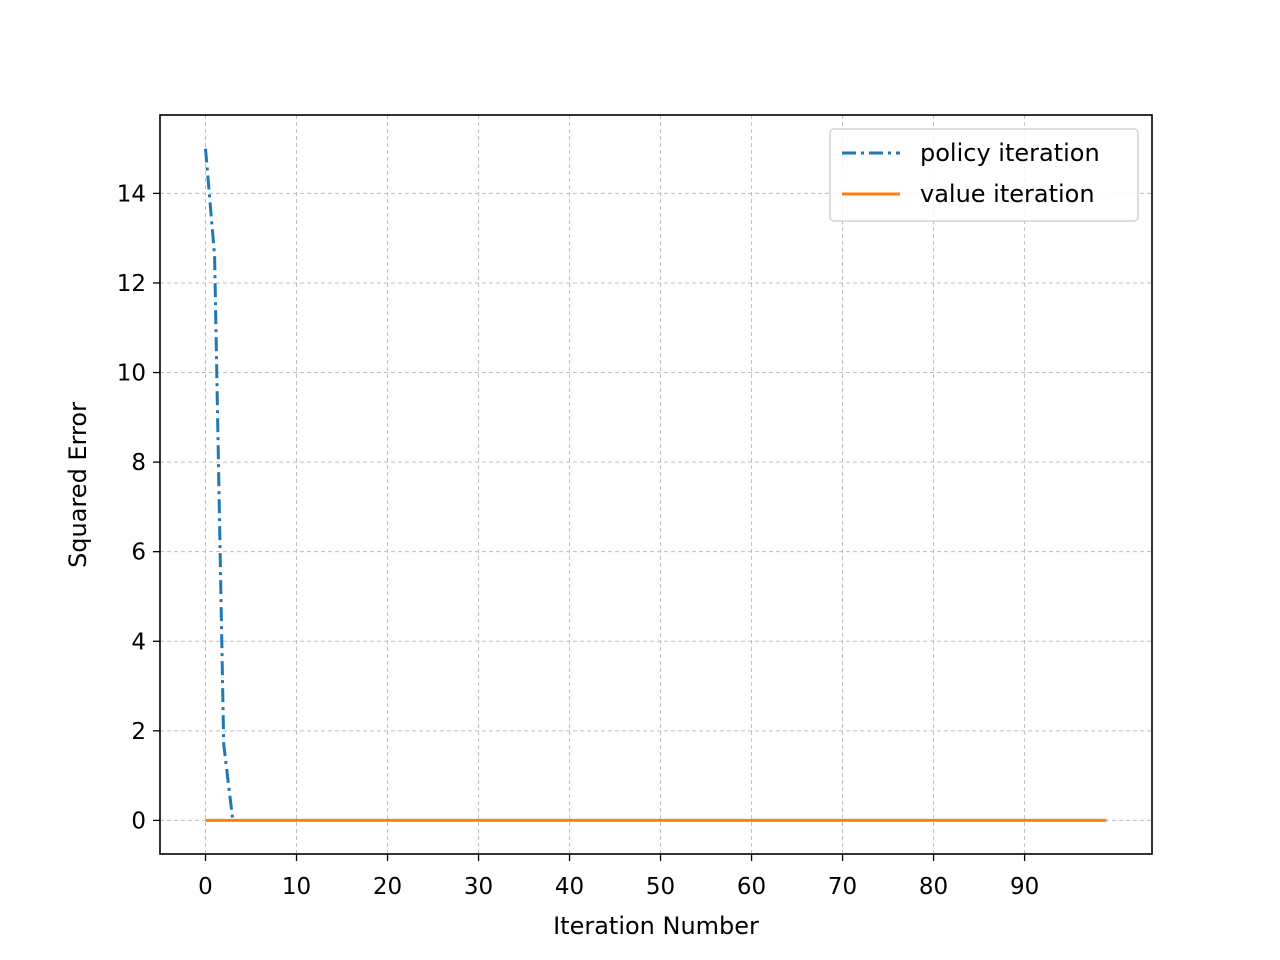  I want to click on x-tick-label: 20, so click(387, 887).